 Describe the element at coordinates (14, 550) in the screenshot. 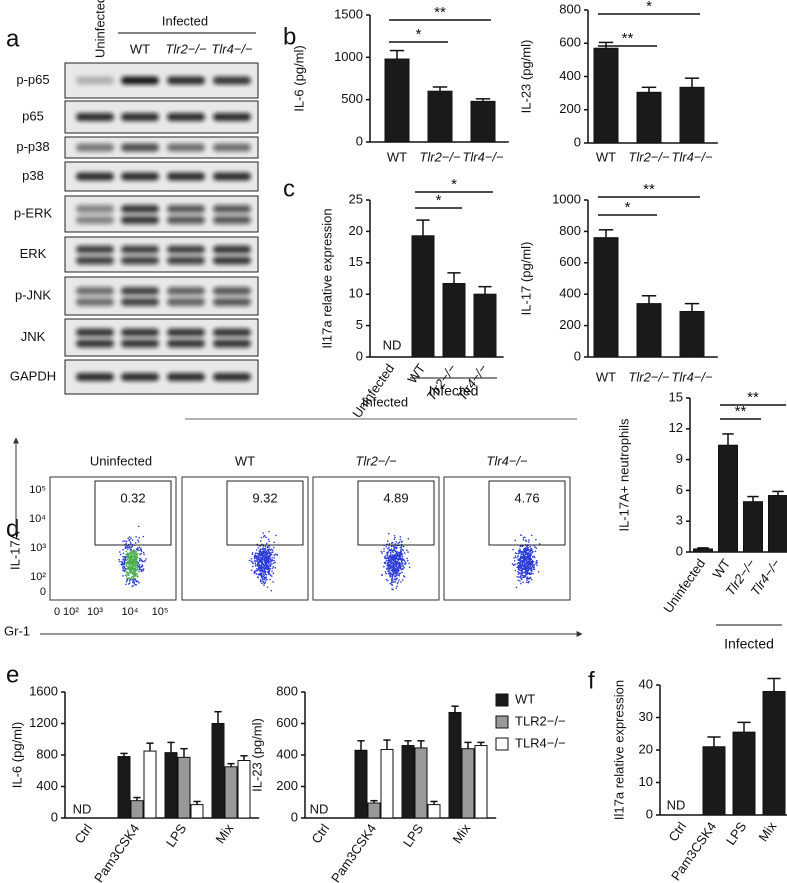

I see `flow-y-label: IL-17A` at that location.